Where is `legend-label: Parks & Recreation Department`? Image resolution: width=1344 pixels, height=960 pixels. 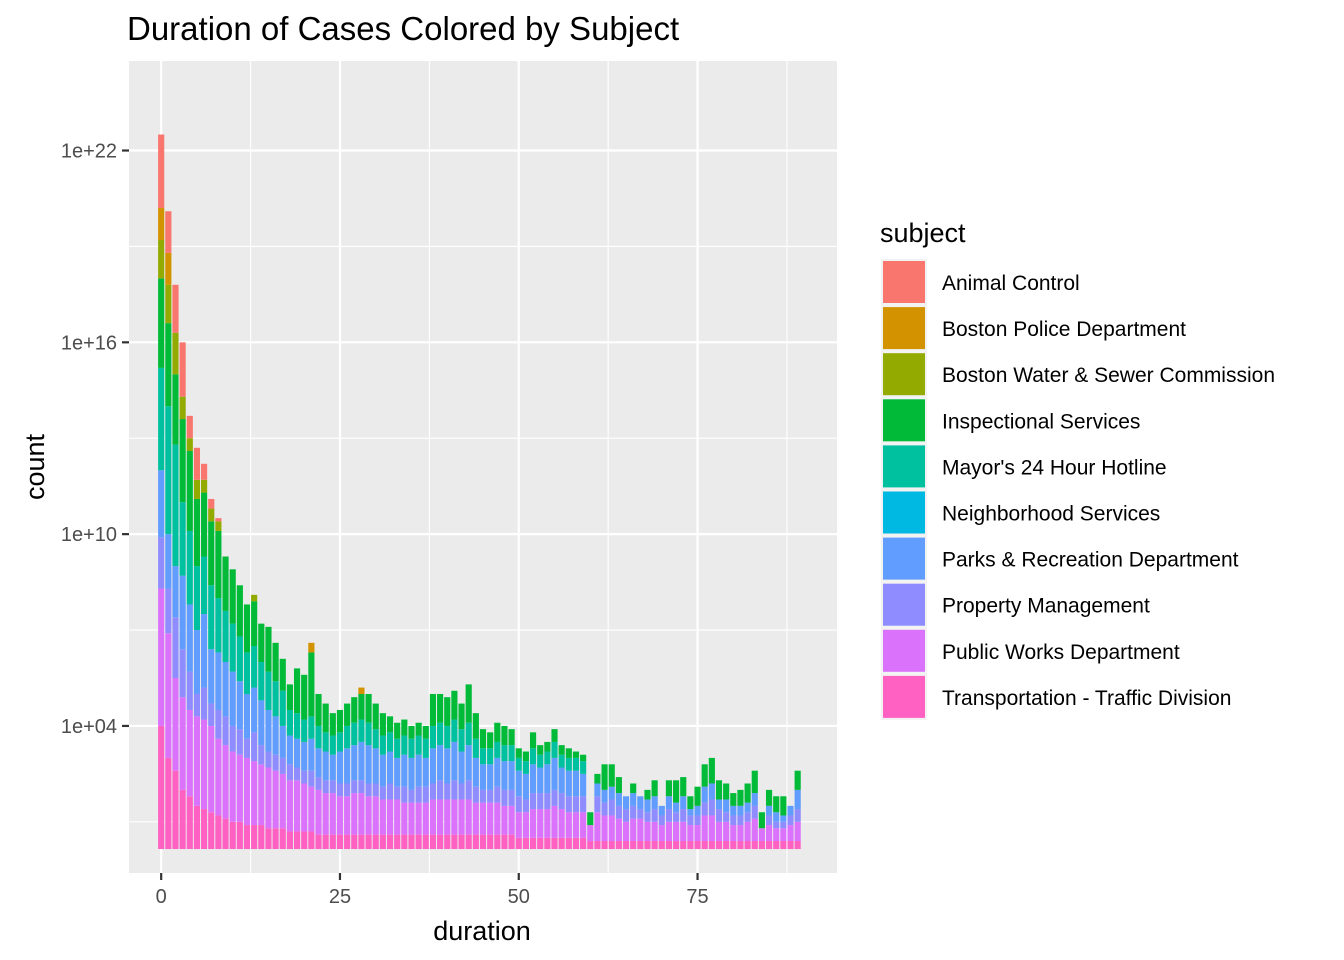
legend-label: Parks & Recreation Department is located at coordinates (1090, 560).